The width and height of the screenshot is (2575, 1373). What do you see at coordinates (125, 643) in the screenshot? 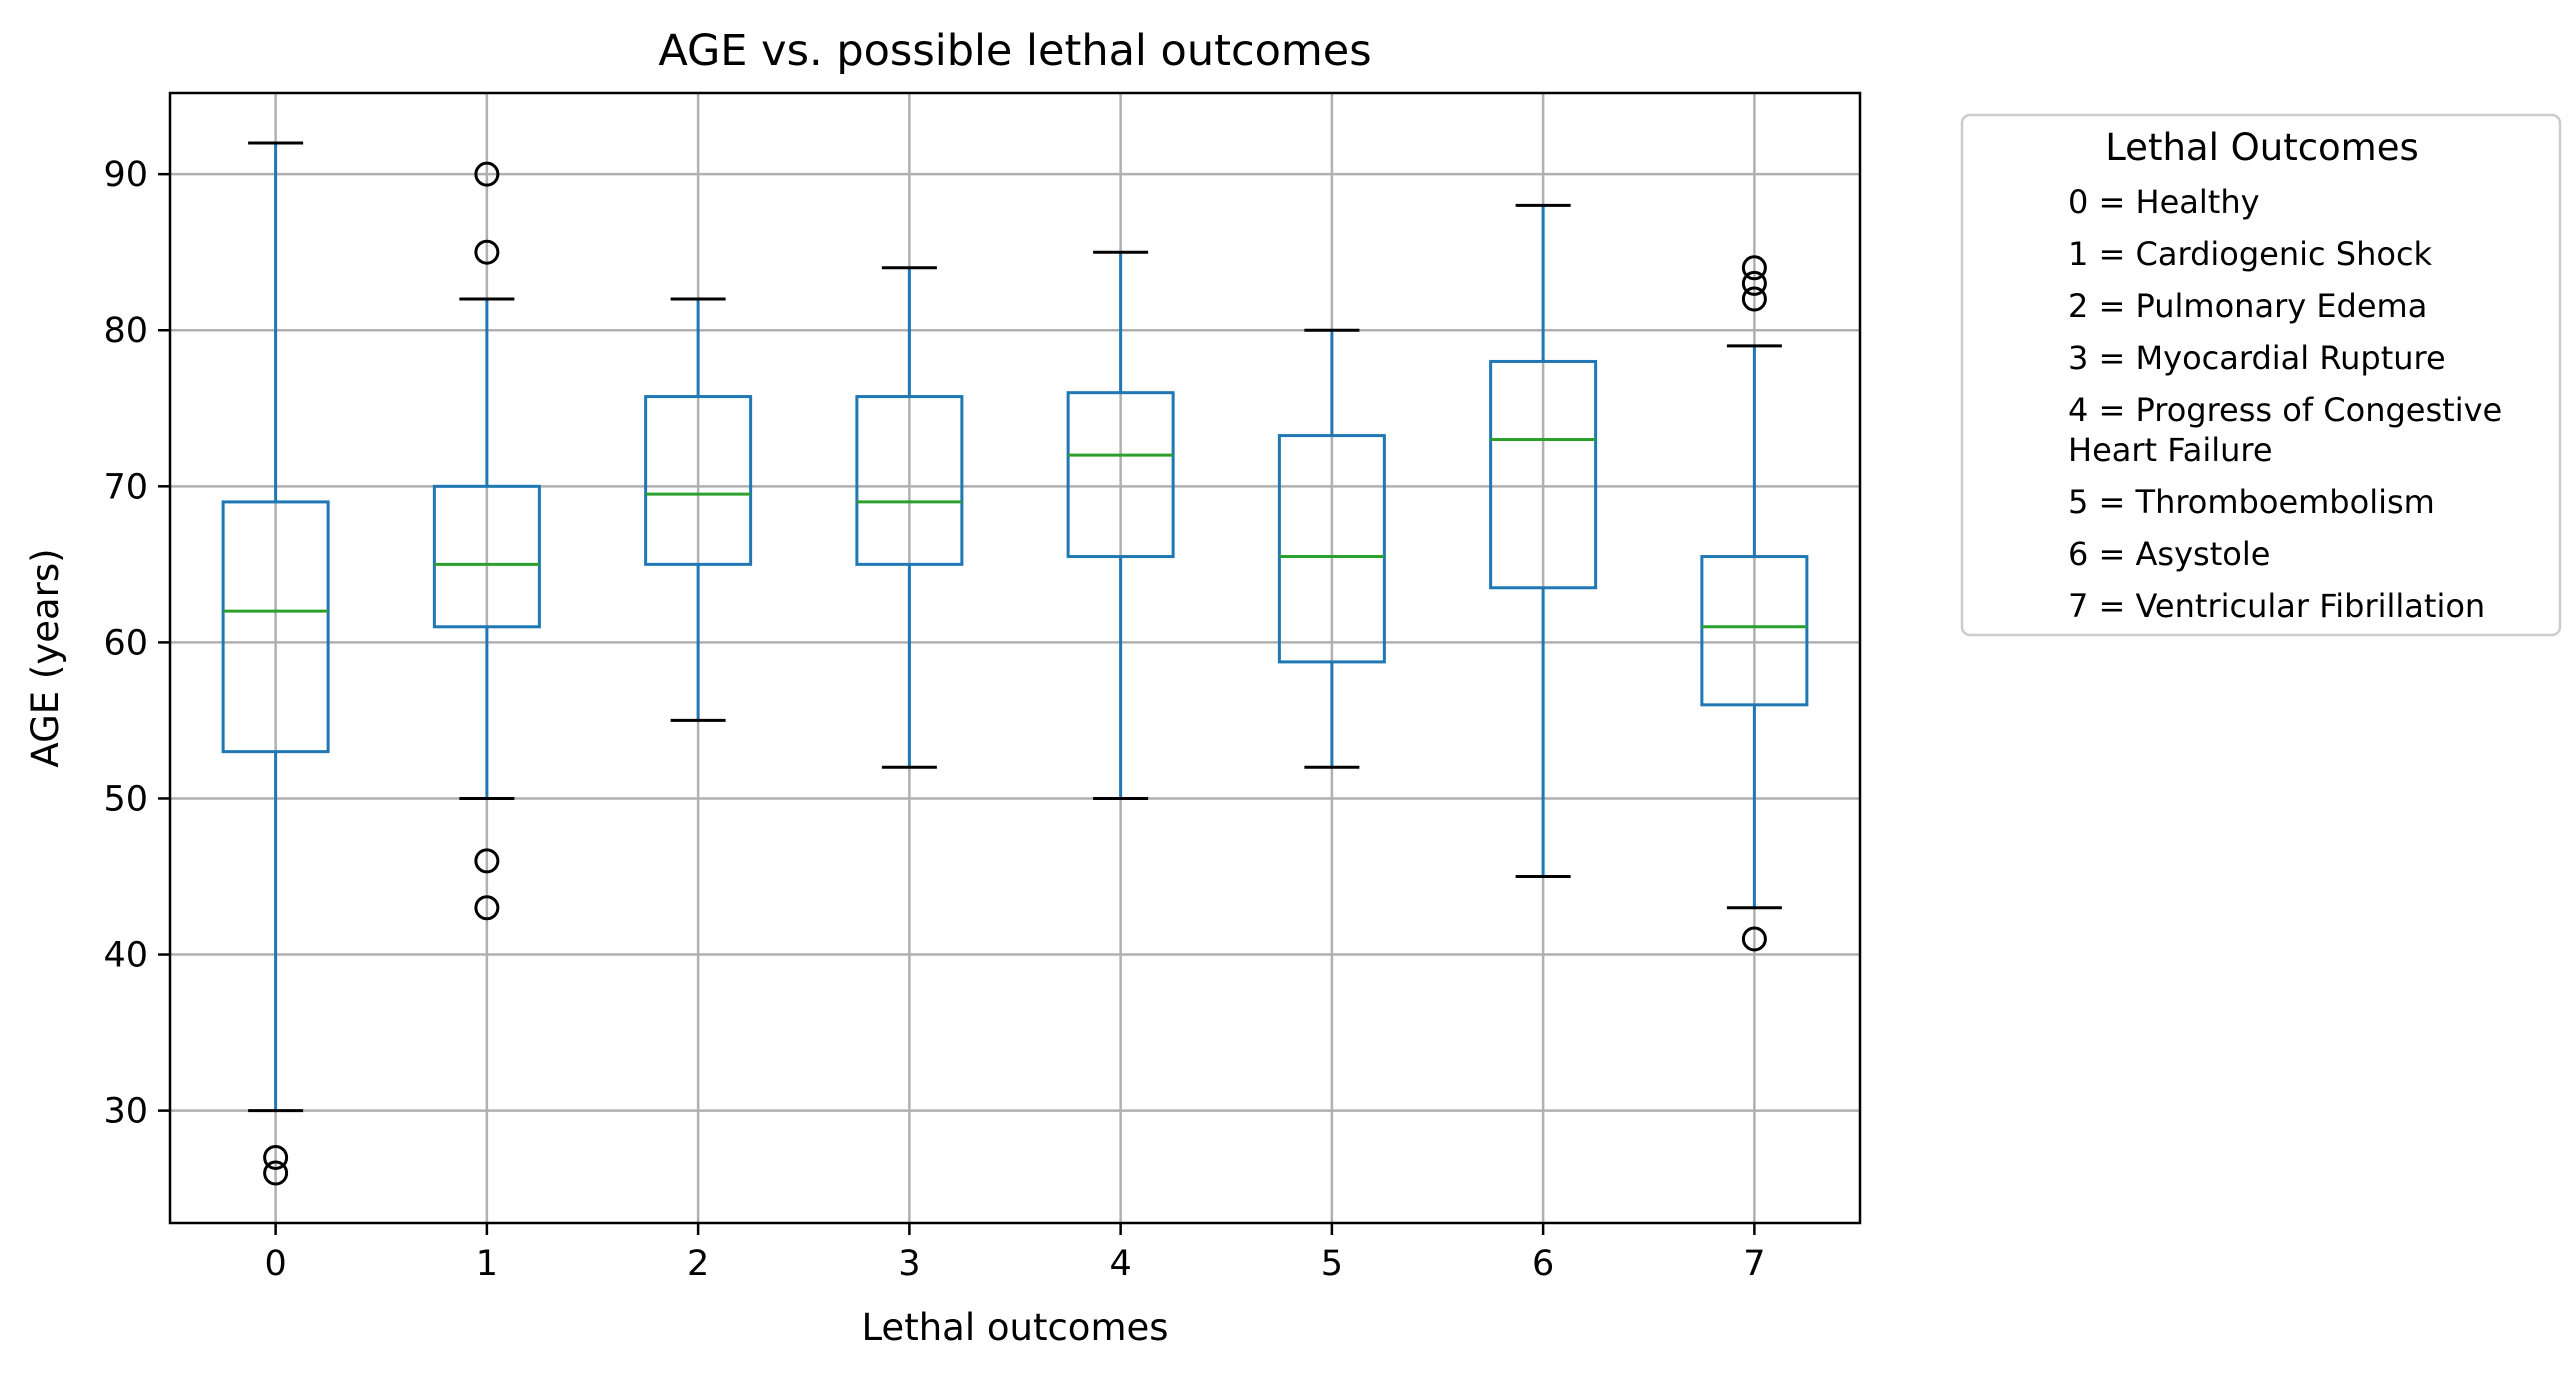
I see `y-tick-label: 60` at bounding box center [125, 643].